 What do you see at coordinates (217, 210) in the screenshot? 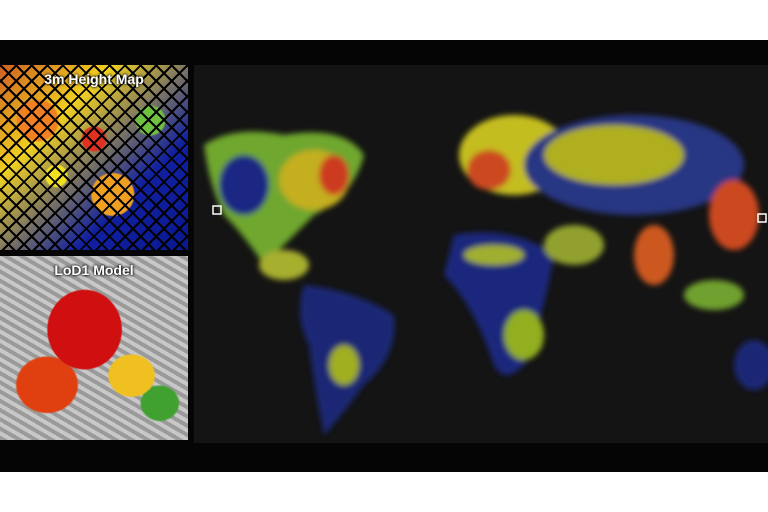
I see `study-area-marker-west` at bounding box center [217, 210].